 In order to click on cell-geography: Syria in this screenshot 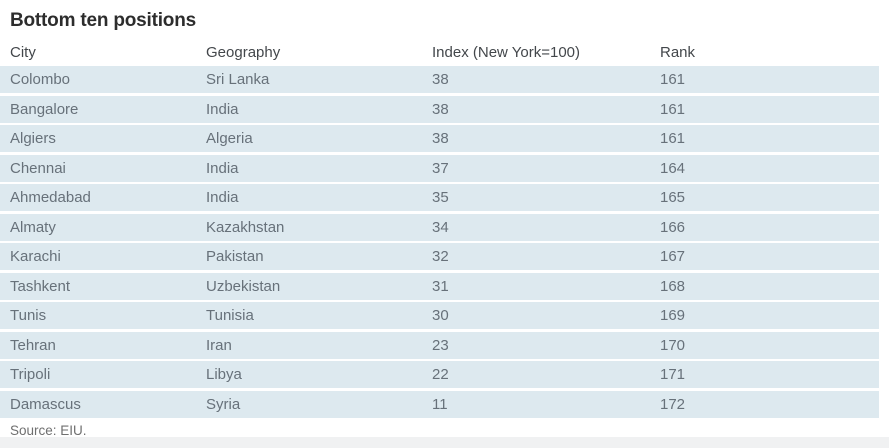, I will do `click(223, 404)`.